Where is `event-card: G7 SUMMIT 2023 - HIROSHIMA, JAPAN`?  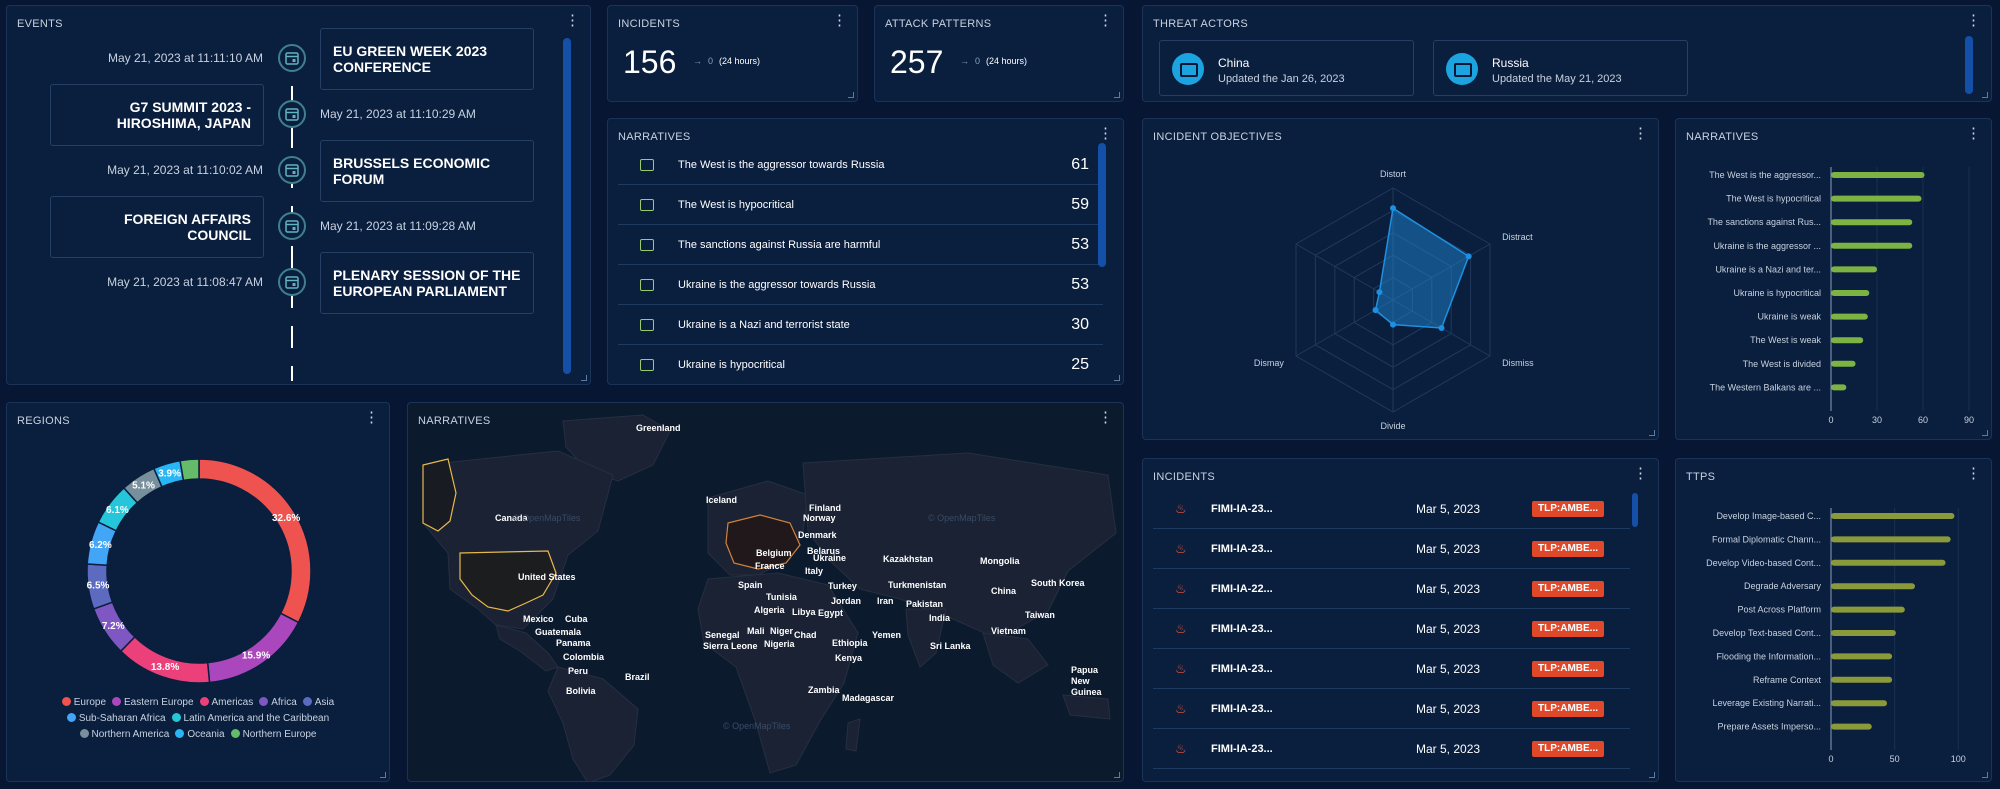
event-card: G7 SUMMIT 2023 - HIROSHIMA, JAPAN is located at coordinates (157, 115).